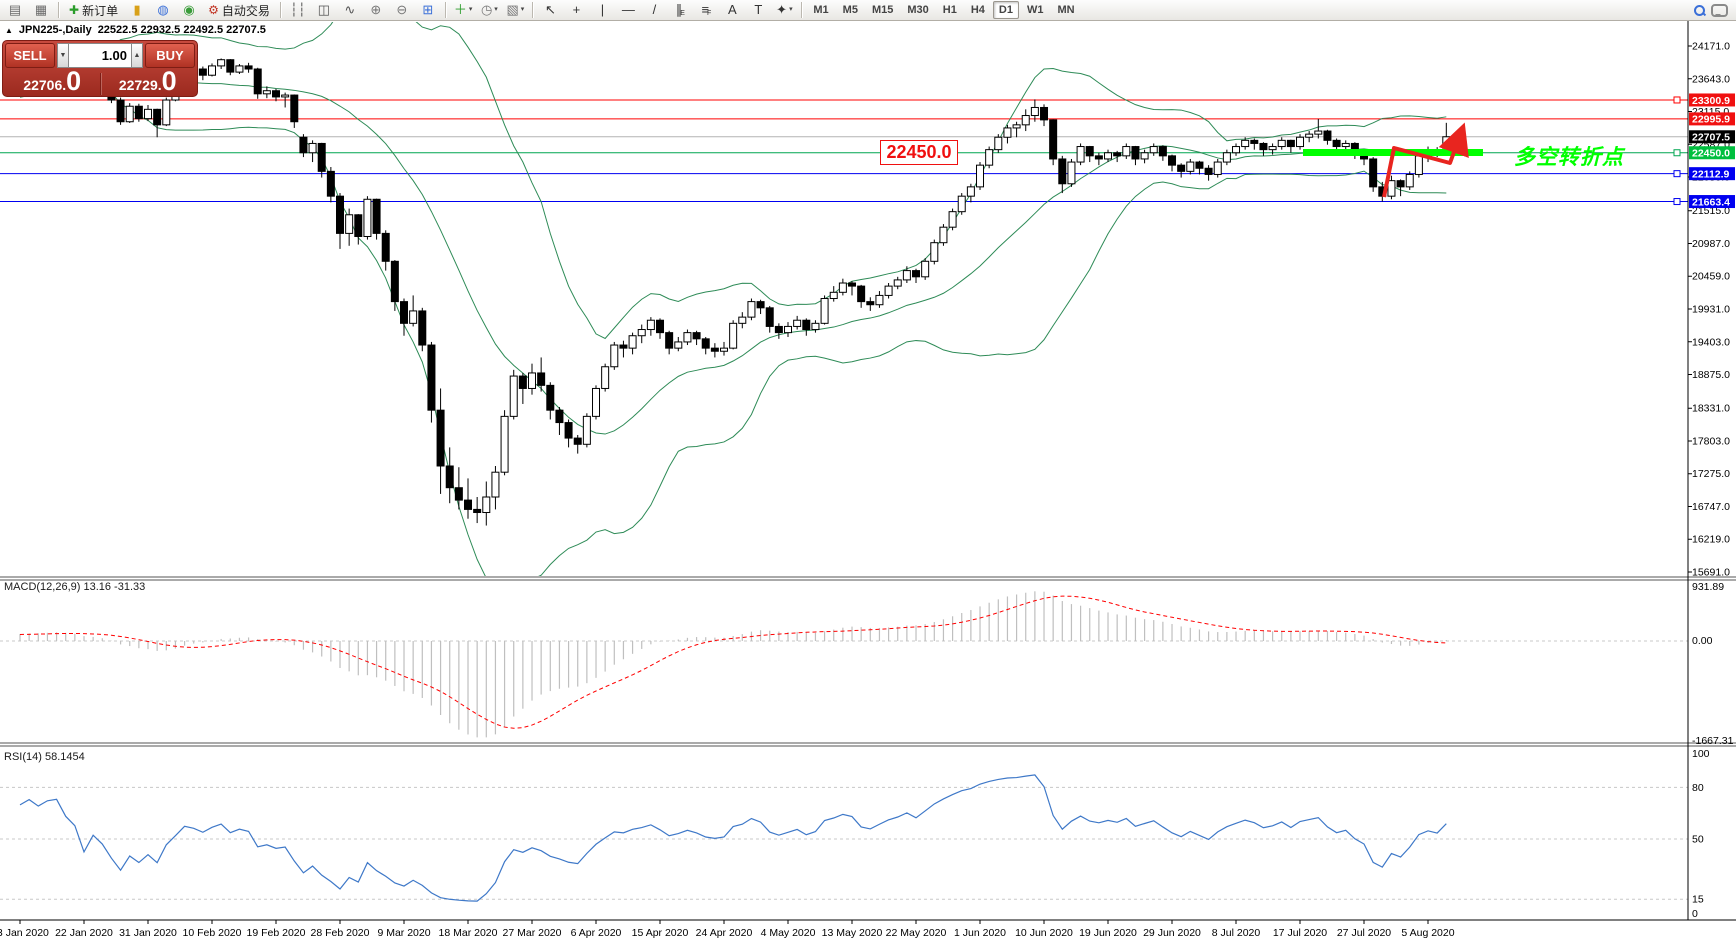 Image resolution: width=1736 pixels, height=943 pixels. Describe the element at coordinates (376, 9) in the screenshot. I see `zoom-in-icon: ⊕` at that location.